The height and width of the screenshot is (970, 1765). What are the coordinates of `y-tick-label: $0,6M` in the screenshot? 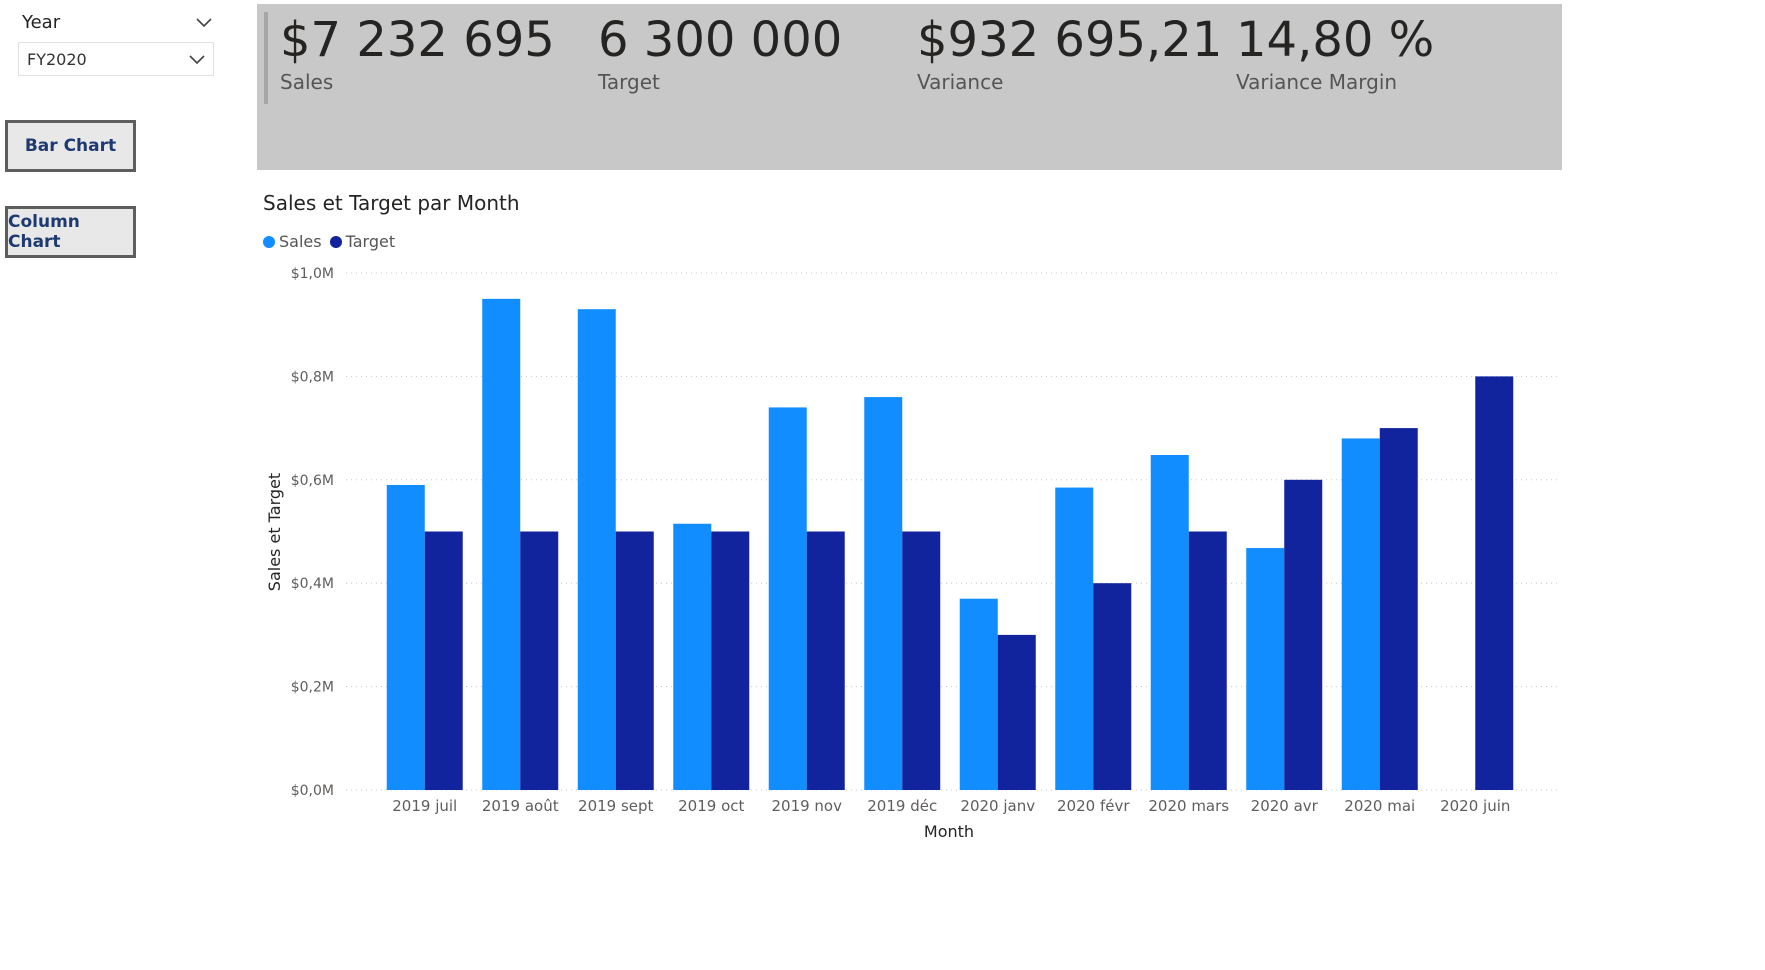 It's located at (312, 481).